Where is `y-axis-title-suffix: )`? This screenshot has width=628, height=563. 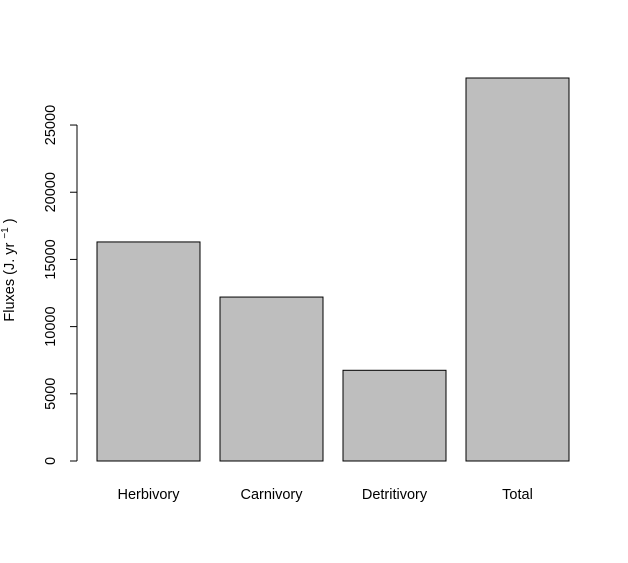
y-axis-title-suffix: ) is located at coordinates (10, 220).